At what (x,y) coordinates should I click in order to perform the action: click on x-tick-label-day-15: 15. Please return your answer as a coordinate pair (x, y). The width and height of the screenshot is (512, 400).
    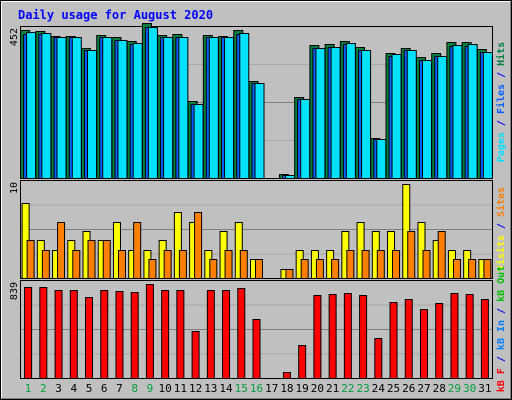
    Looking at the image, I should click on (241, 388).